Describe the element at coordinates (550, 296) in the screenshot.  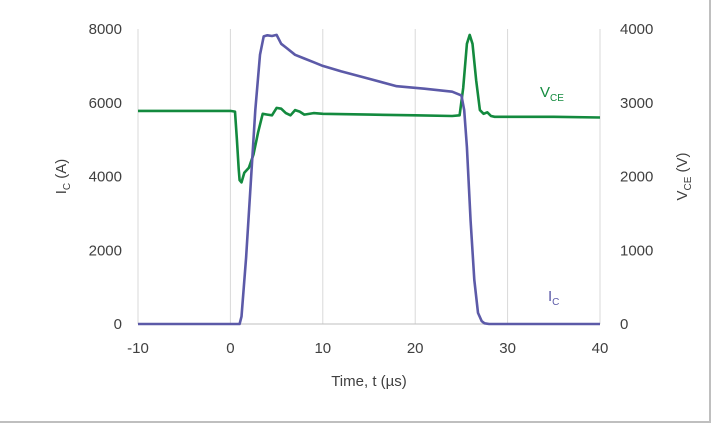
I see `series-label-ic-main: I` at that location.